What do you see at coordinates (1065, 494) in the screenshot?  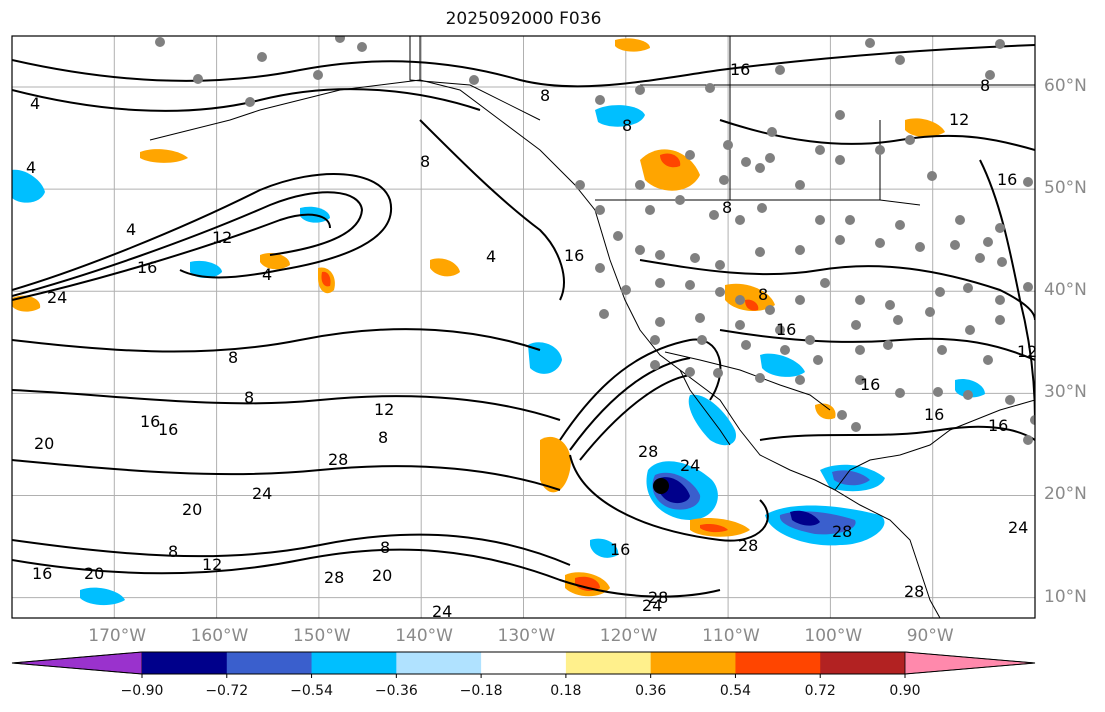 I see `latitude-label: 20°N` at bounding box center [1065, 494].